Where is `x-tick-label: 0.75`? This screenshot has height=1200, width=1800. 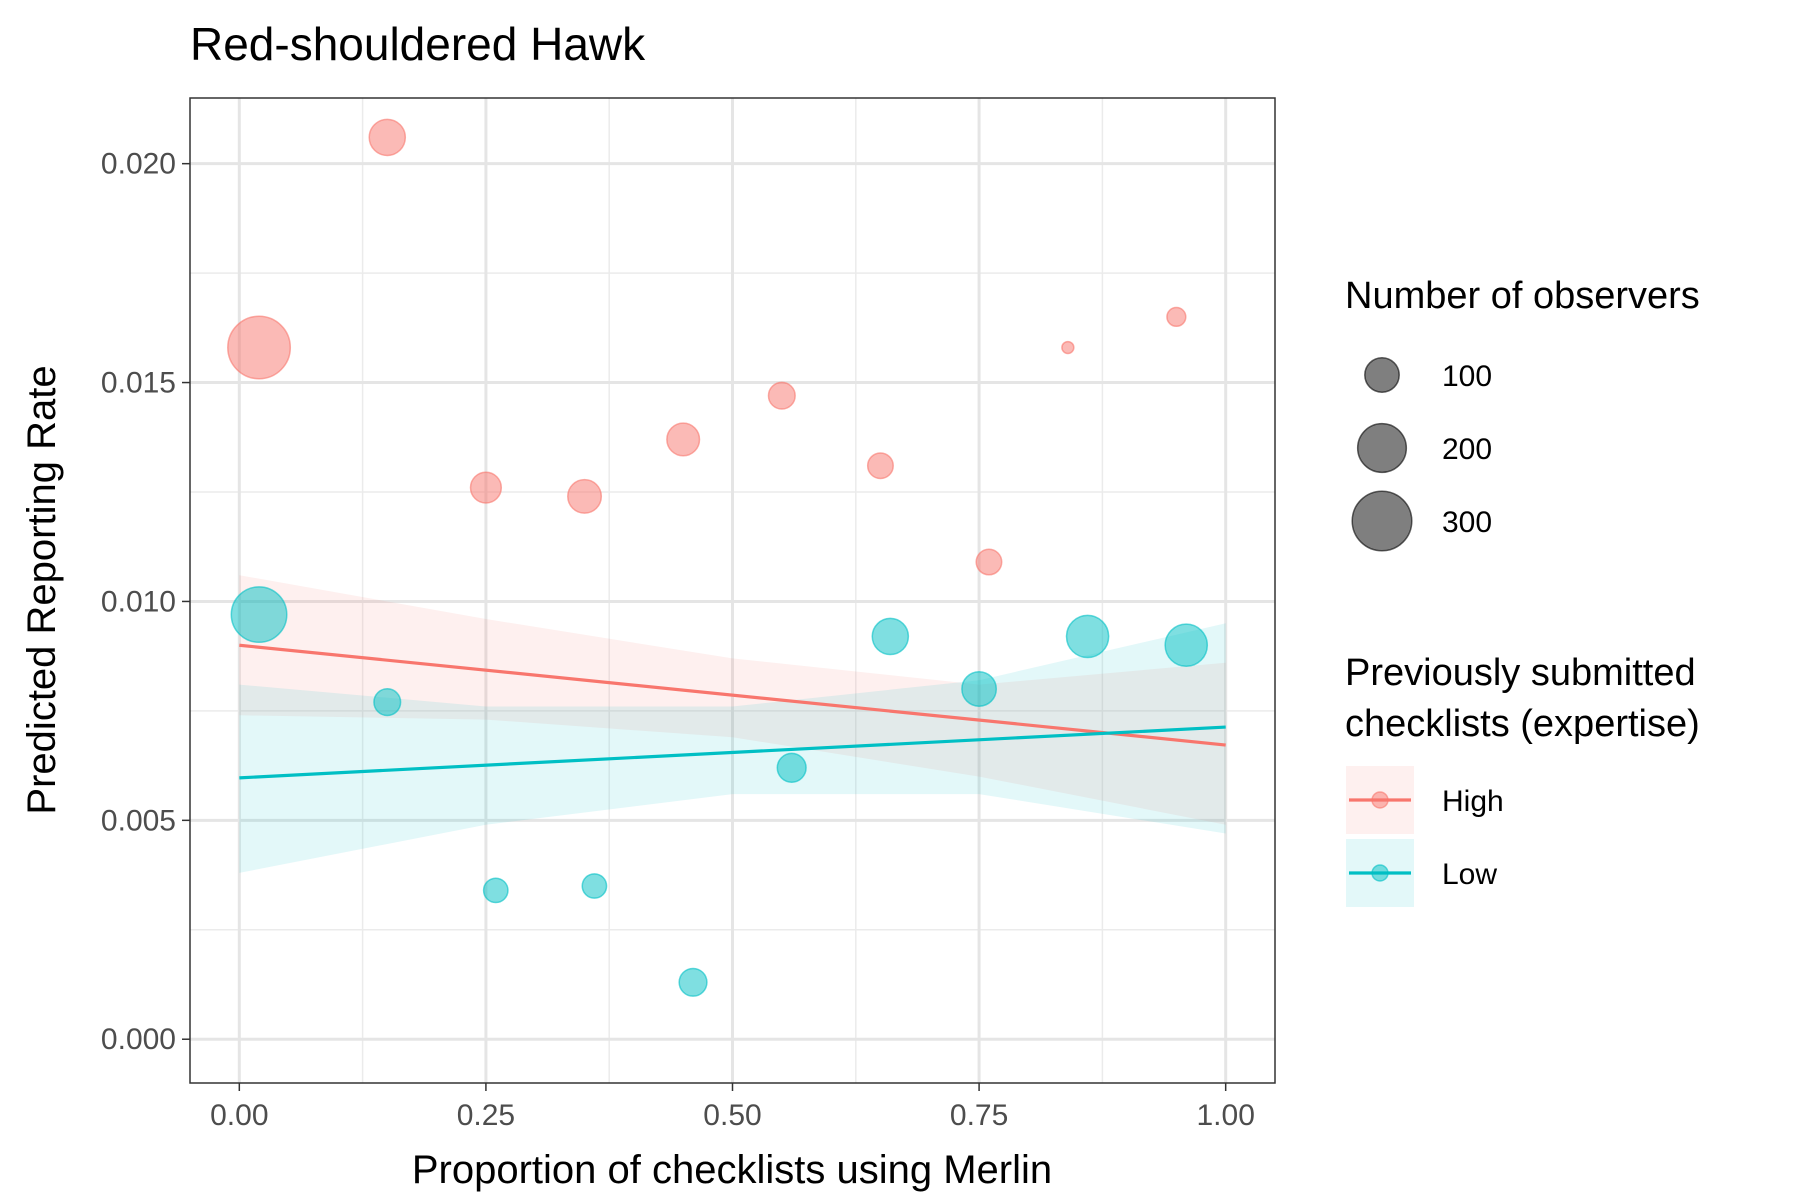
x-tick-label: 0.75 is located at coordinates (979, 1115).